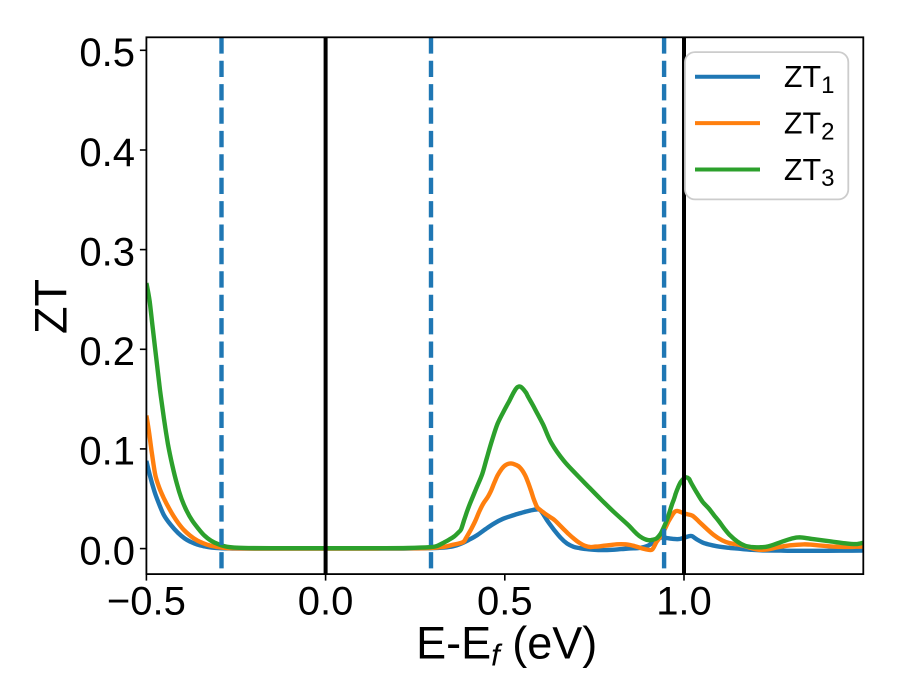 The width and height of the screenshot is (900, 700). I want to click on svg-text: ZT, so click(50, 306).